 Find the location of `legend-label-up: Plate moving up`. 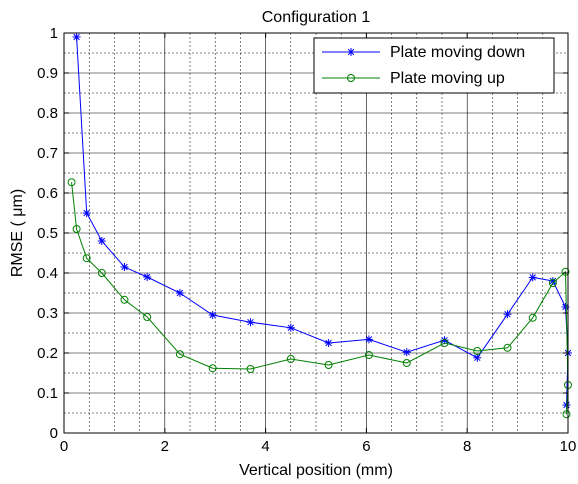

legend-label-up: Plate moving up is located at coordinates (447, 78).